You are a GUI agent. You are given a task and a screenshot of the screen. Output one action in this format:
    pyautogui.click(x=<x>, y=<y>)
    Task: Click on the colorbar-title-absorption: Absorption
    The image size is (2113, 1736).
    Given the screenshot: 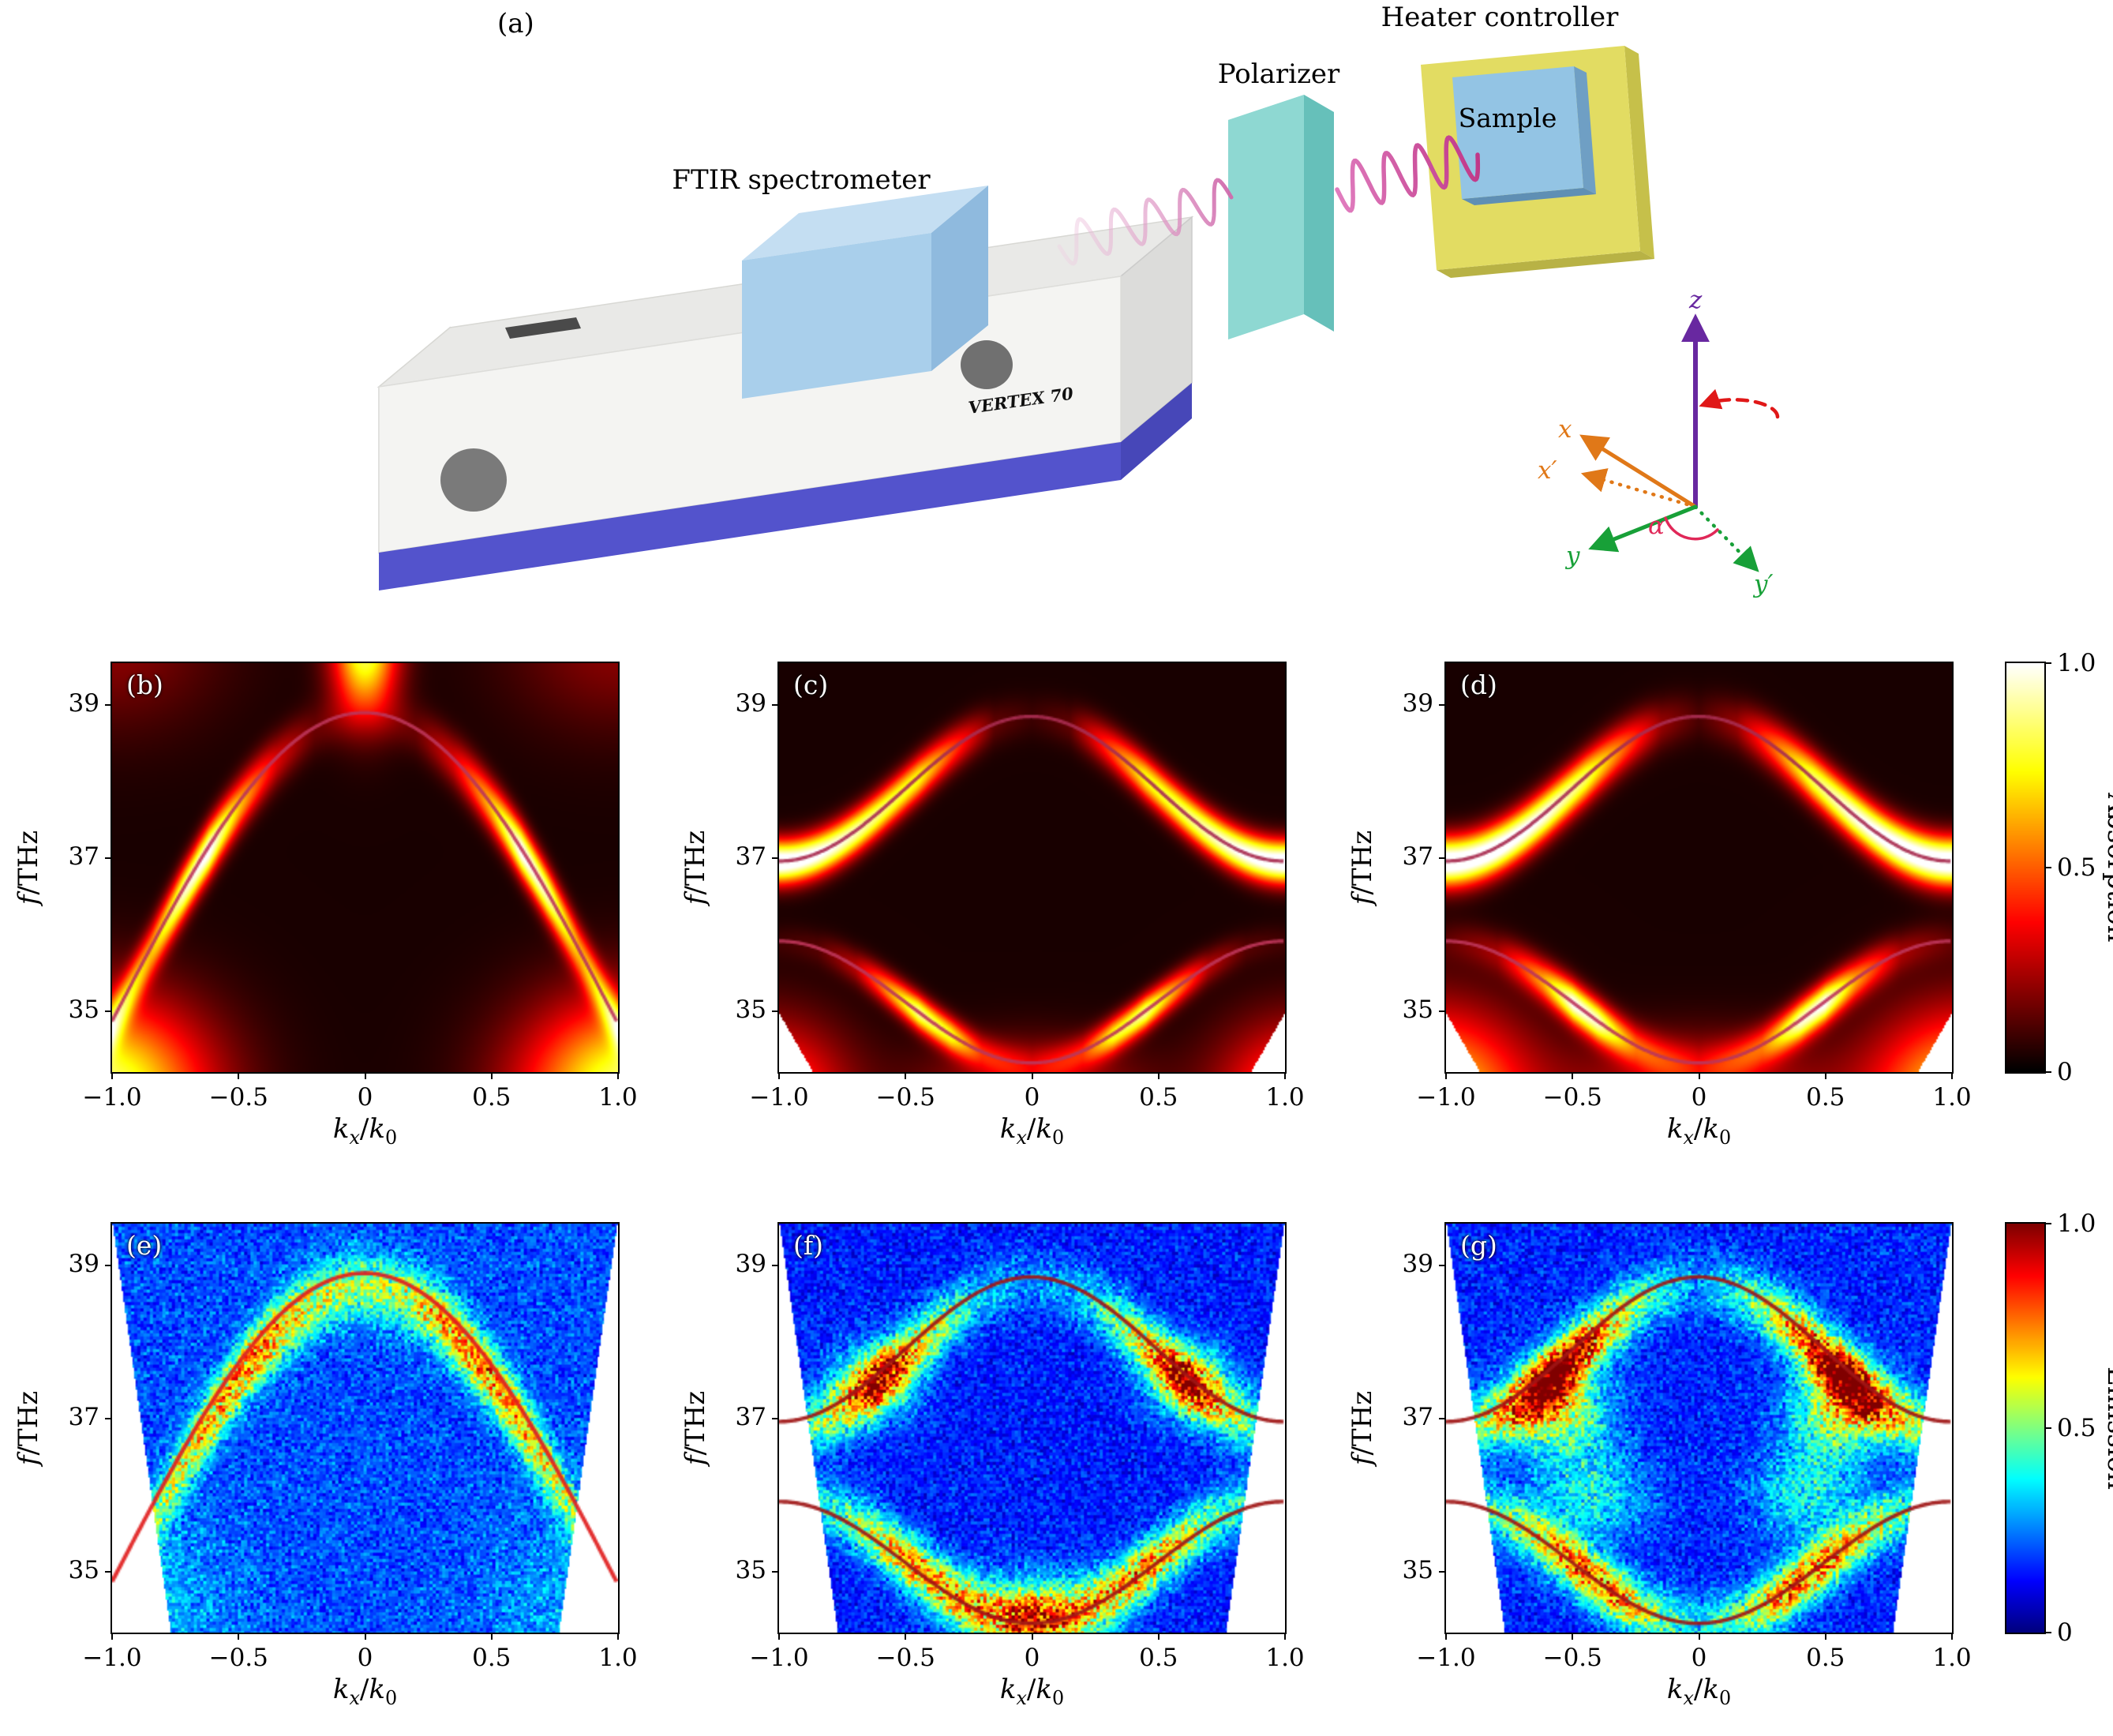 What is the action you would take?
    pyautogui.click(x=2107, y=868)
    